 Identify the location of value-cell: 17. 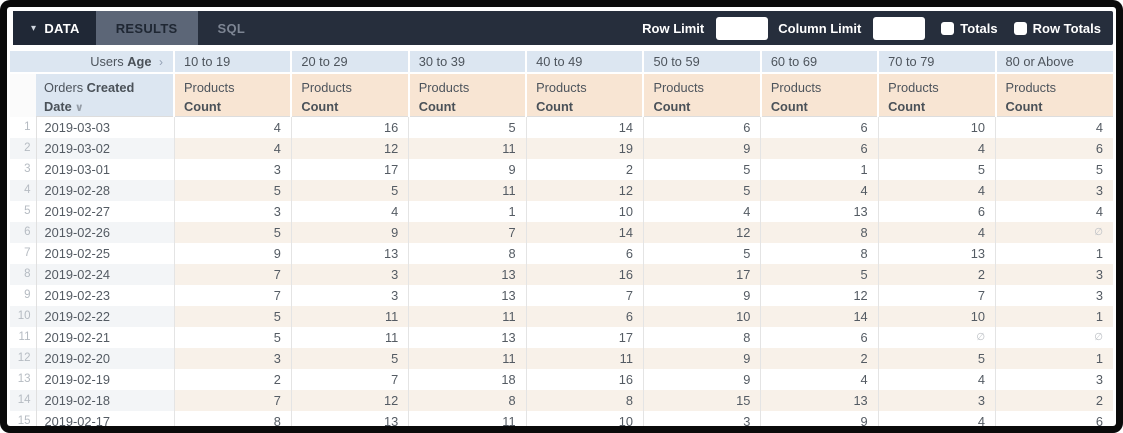
(701, 274).